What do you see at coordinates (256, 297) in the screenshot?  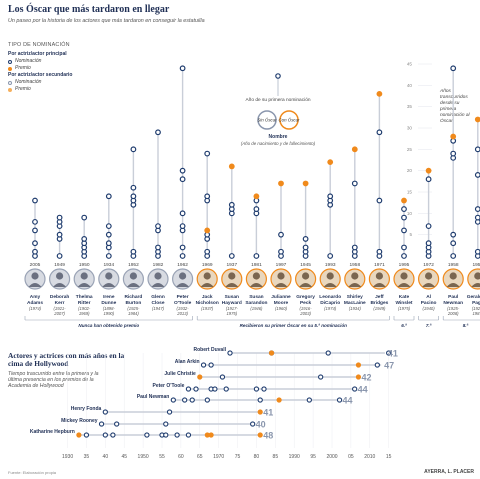 I see `actor-name: Susan` at bounding box center [256, 297].